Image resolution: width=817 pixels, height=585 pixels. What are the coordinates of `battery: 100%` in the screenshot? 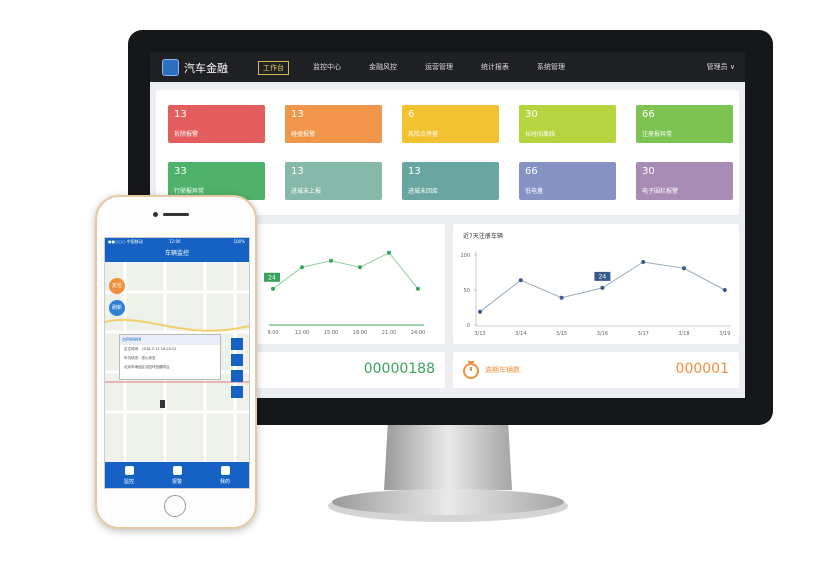 It's located at (239, 241).